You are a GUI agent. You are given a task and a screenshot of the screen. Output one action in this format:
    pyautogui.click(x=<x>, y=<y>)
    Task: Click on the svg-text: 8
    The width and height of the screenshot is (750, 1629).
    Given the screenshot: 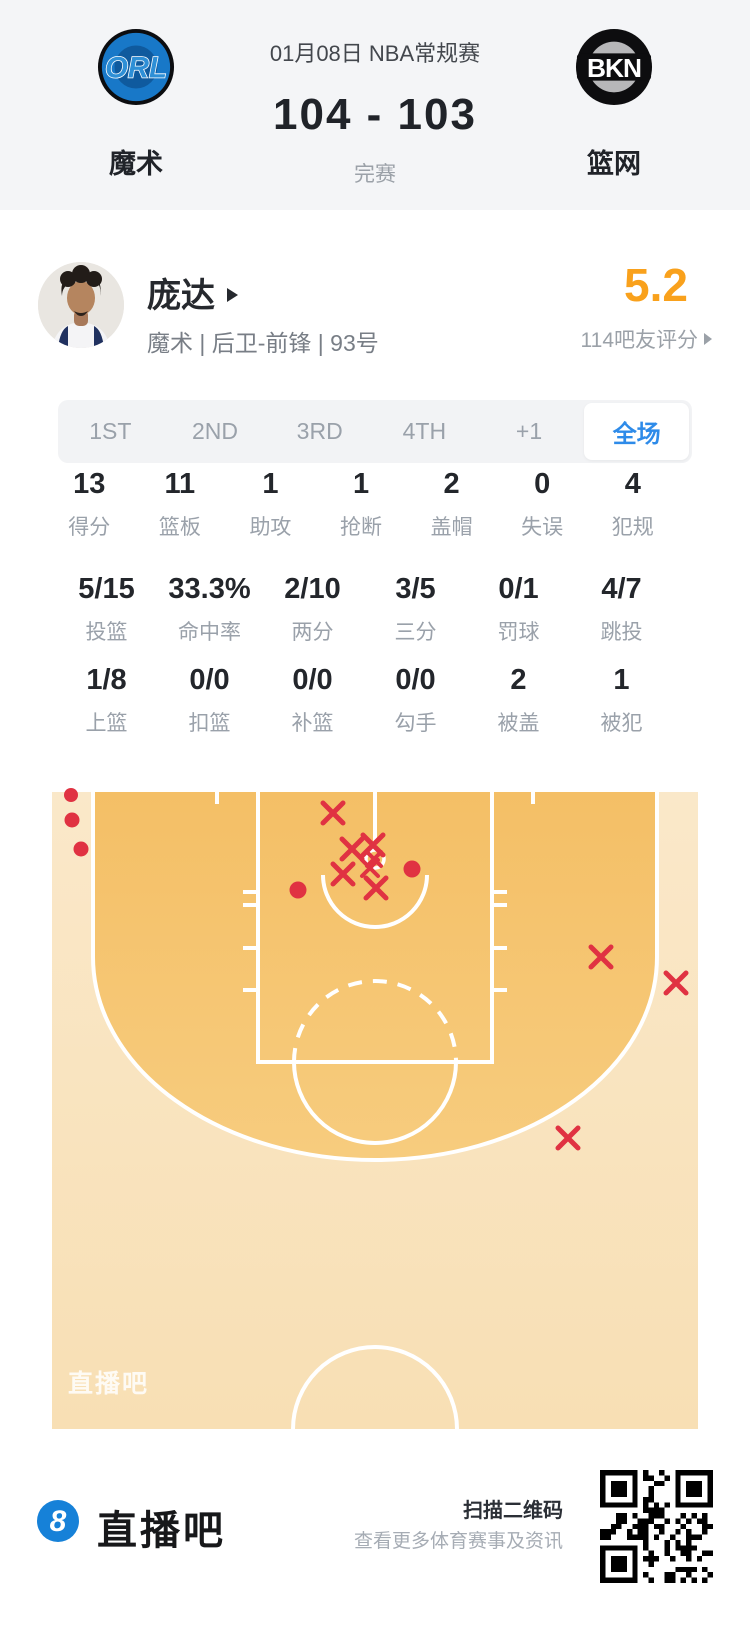 What is the action you would take?
    pyautogui.click(x=58, y=1521)
    